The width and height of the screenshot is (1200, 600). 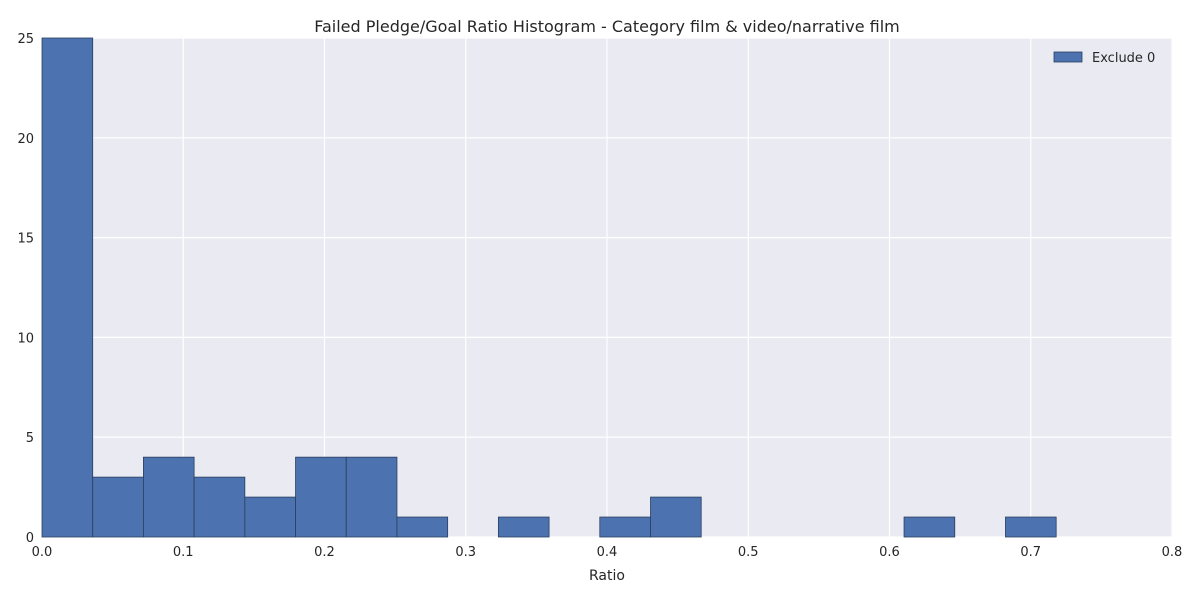 I want to click on x-tick-label: 0.5, so click(x=748, y=552).